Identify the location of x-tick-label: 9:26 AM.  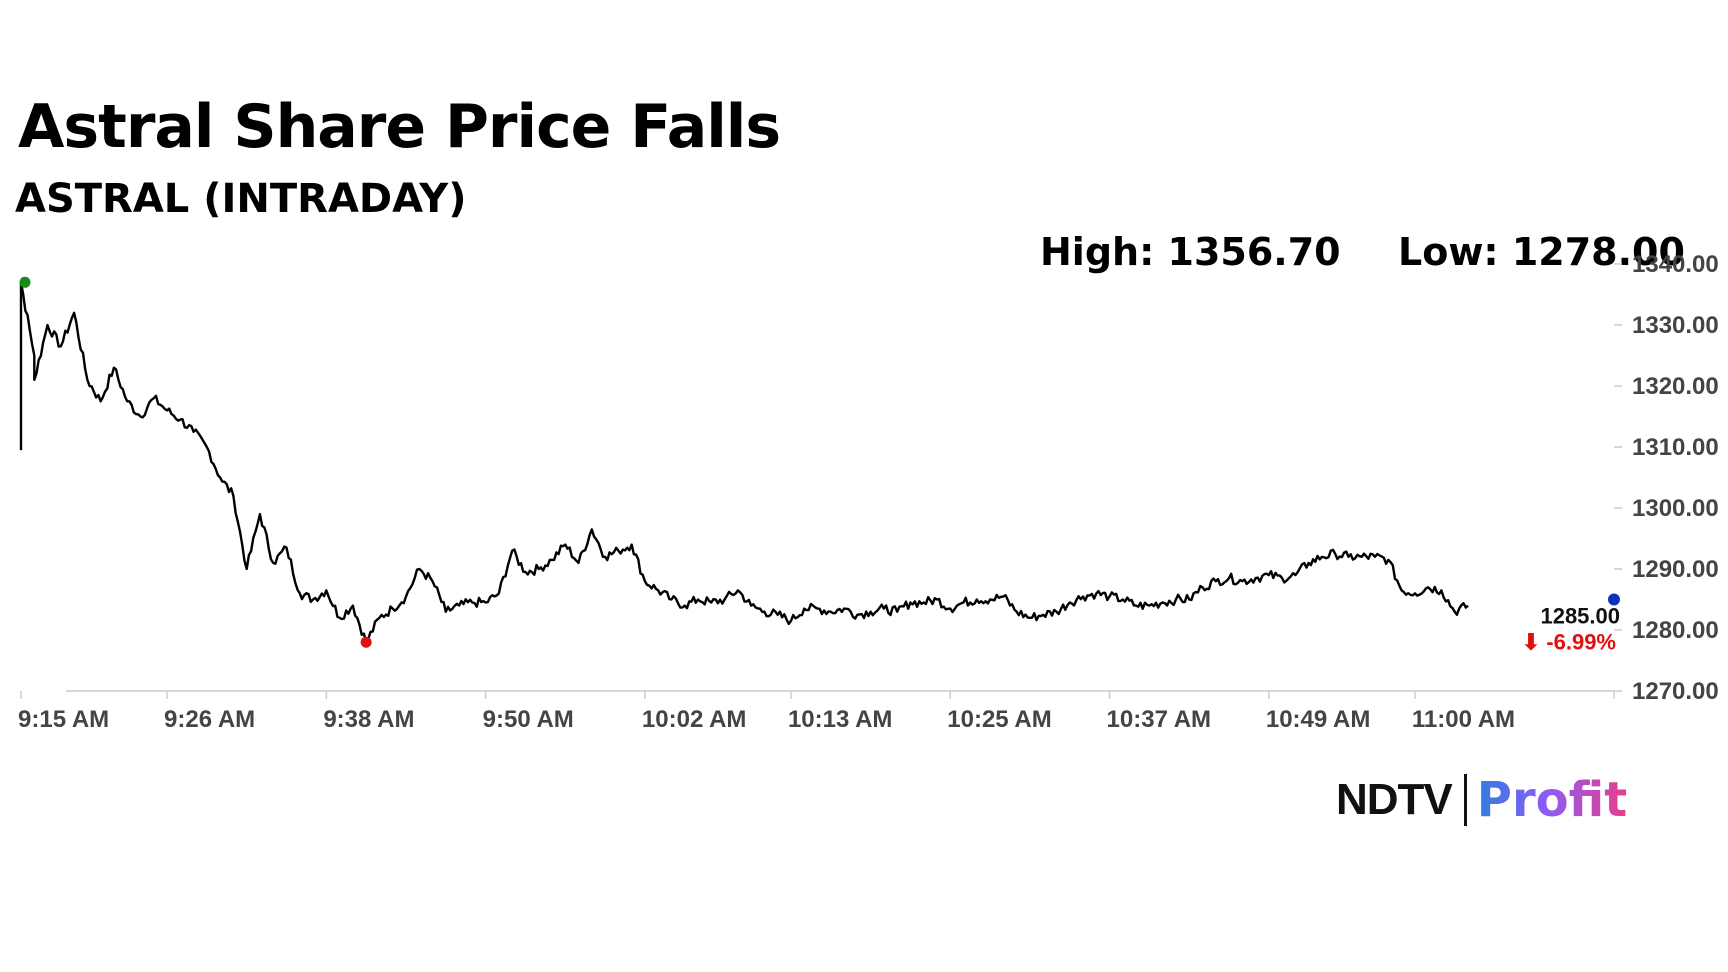
(209, 719).